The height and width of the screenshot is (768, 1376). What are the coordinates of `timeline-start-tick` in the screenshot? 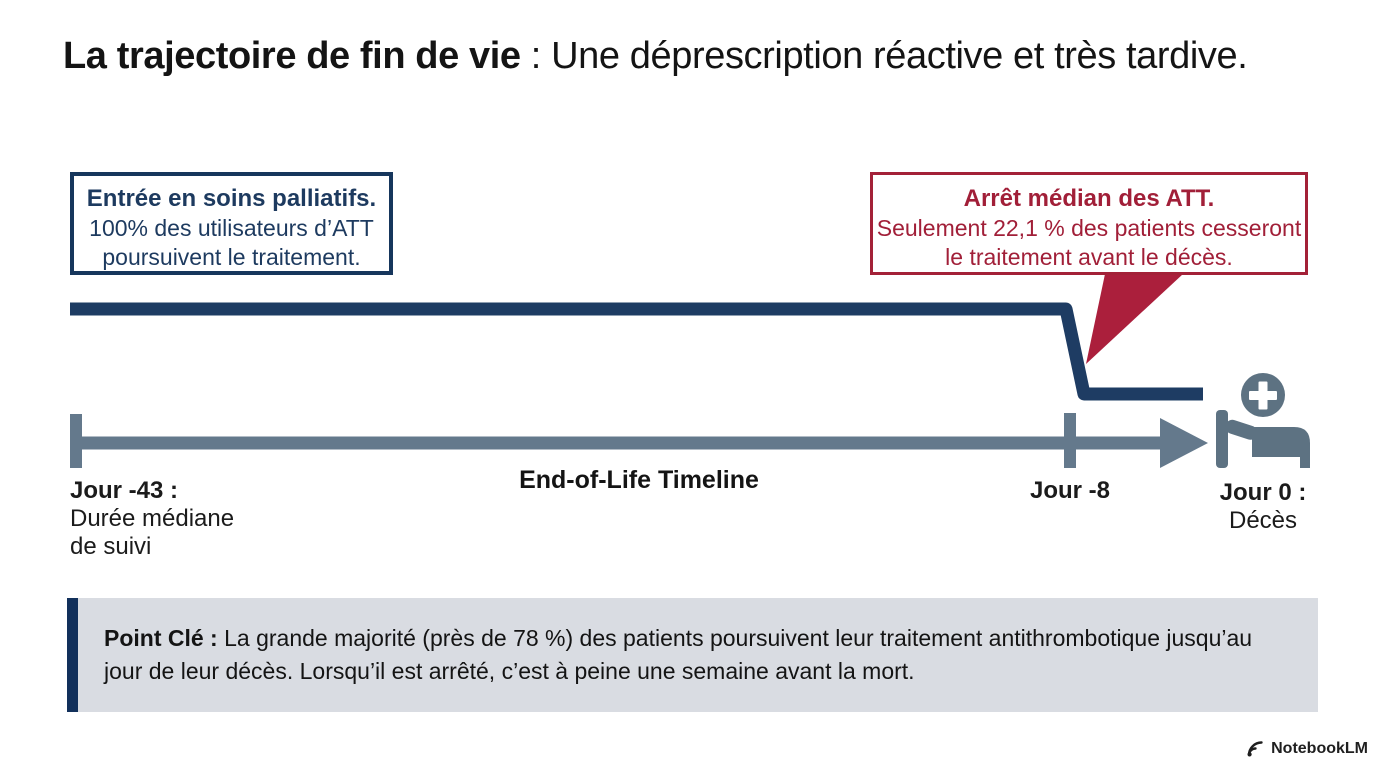 It's located at (76, 441).